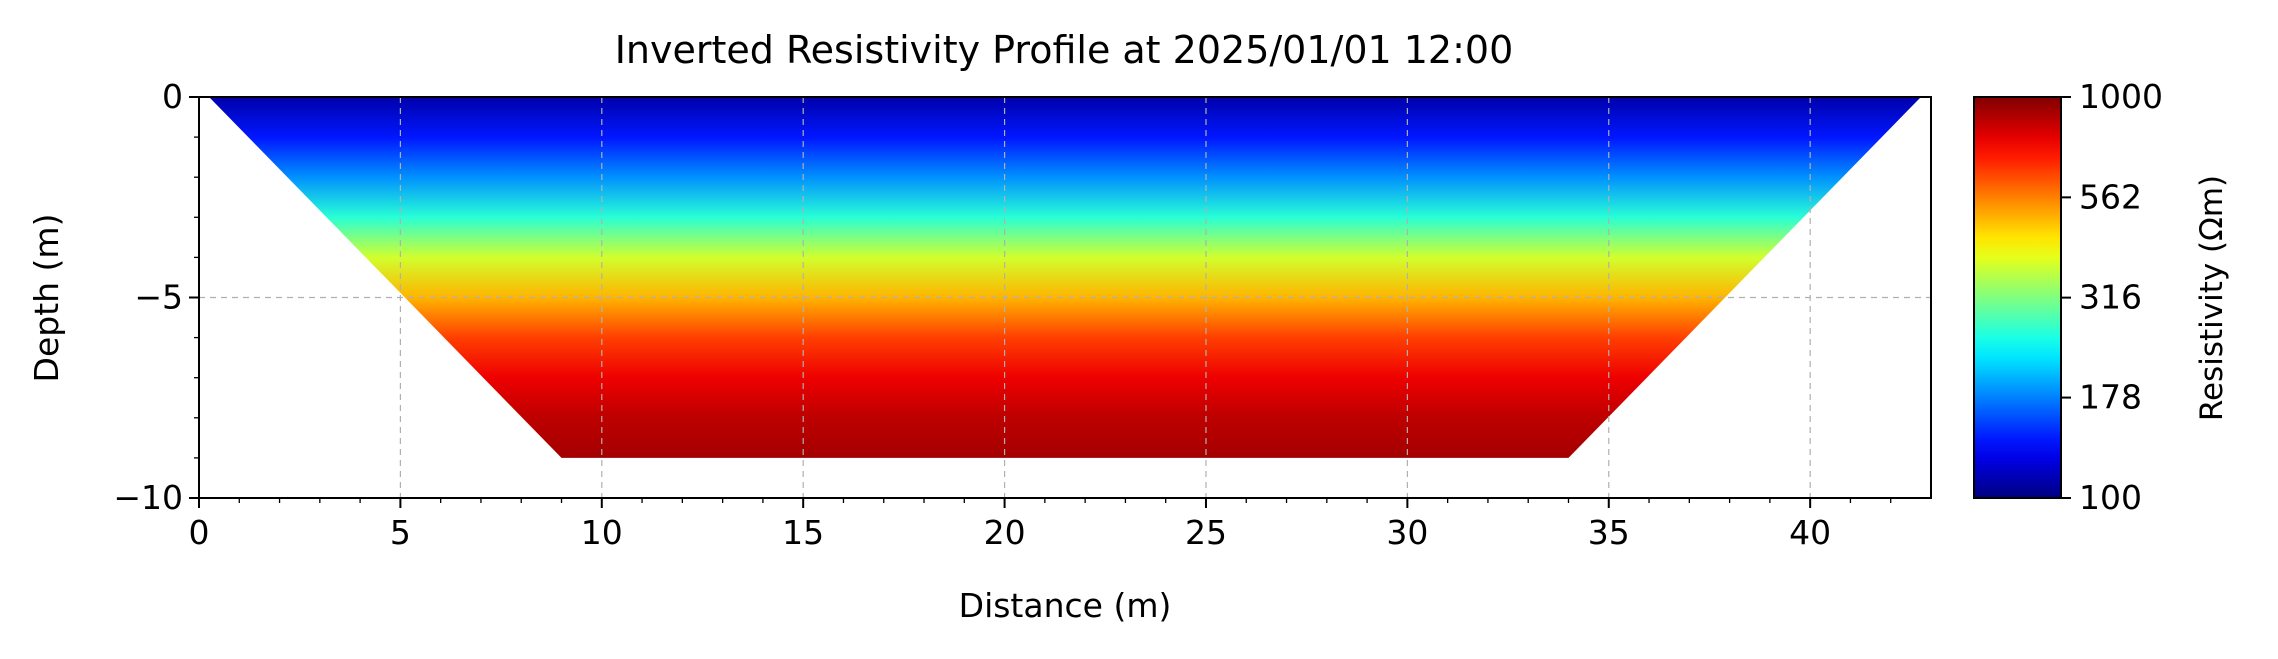 This screenshot has height=659, width=2278. I want to click on colorbar-ticks: 100 178 316 562 1000, so click(2112, 297).